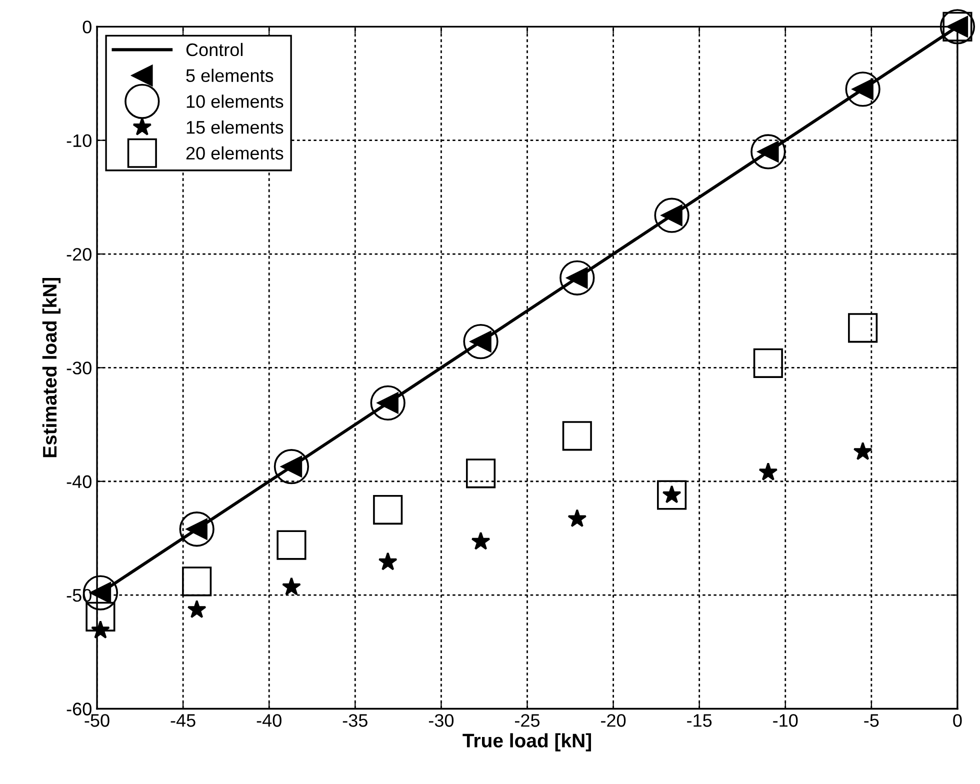  I want to click on x-tick-label: -5, so click(871, 720).